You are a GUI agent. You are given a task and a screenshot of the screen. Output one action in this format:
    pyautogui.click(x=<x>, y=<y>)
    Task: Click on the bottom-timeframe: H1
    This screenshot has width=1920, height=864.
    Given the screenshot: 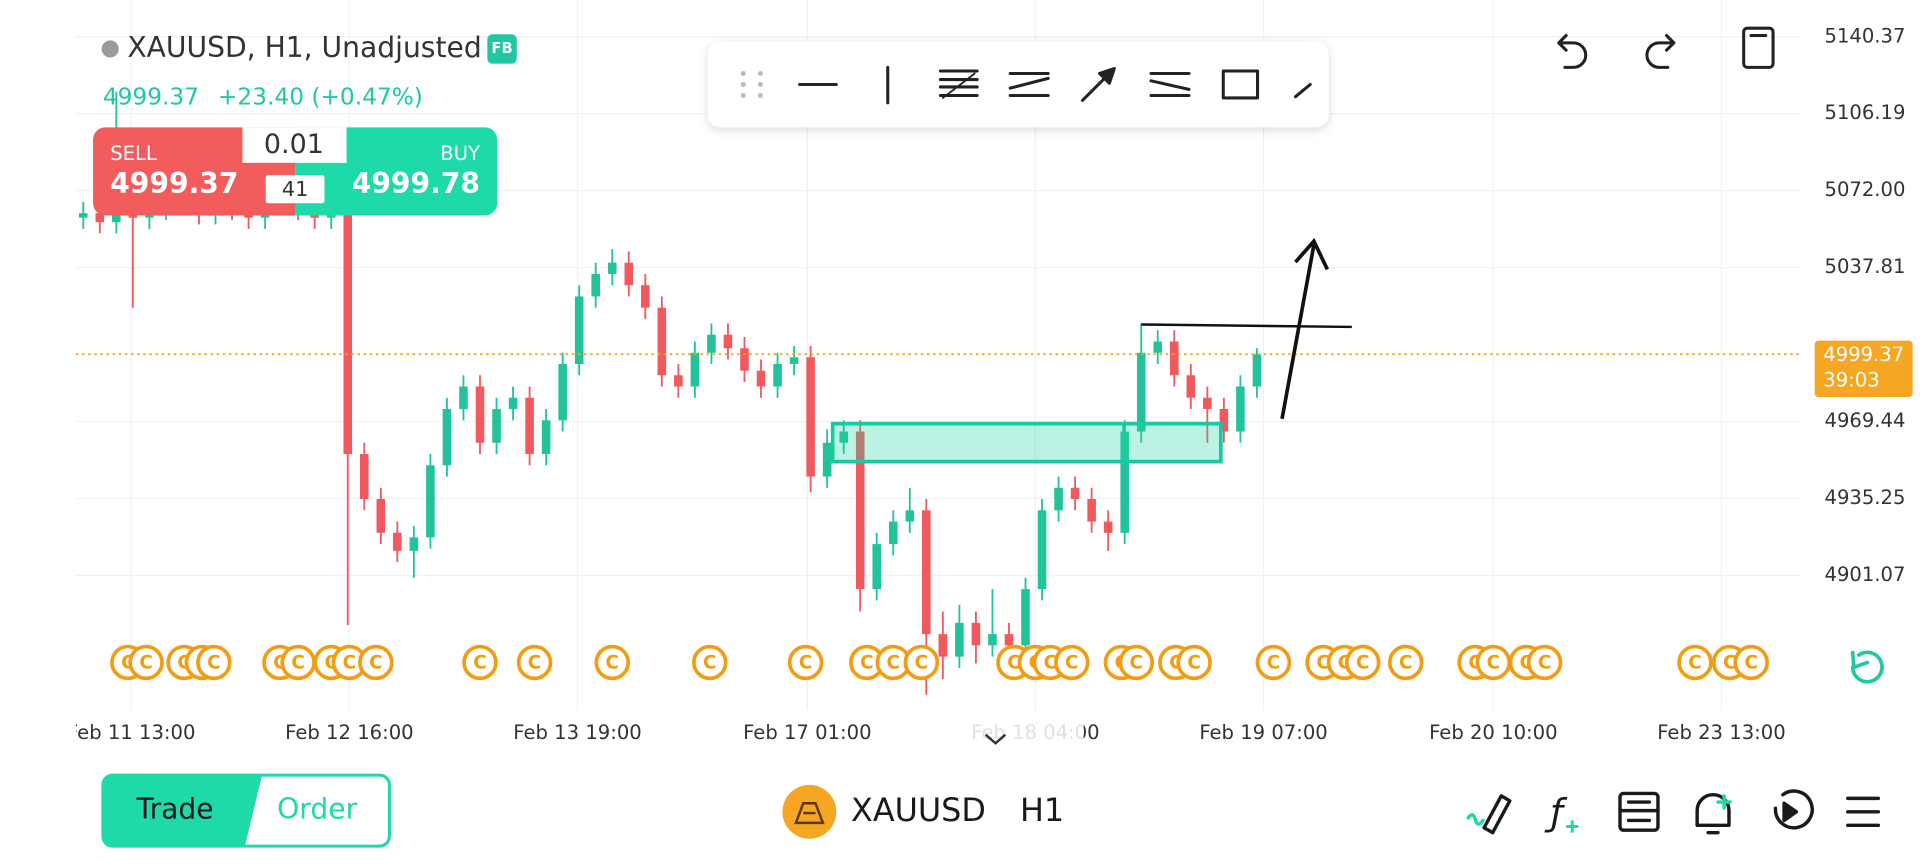 What is the action you would take?
    pyautogui.click(x=1042, y=810)
    